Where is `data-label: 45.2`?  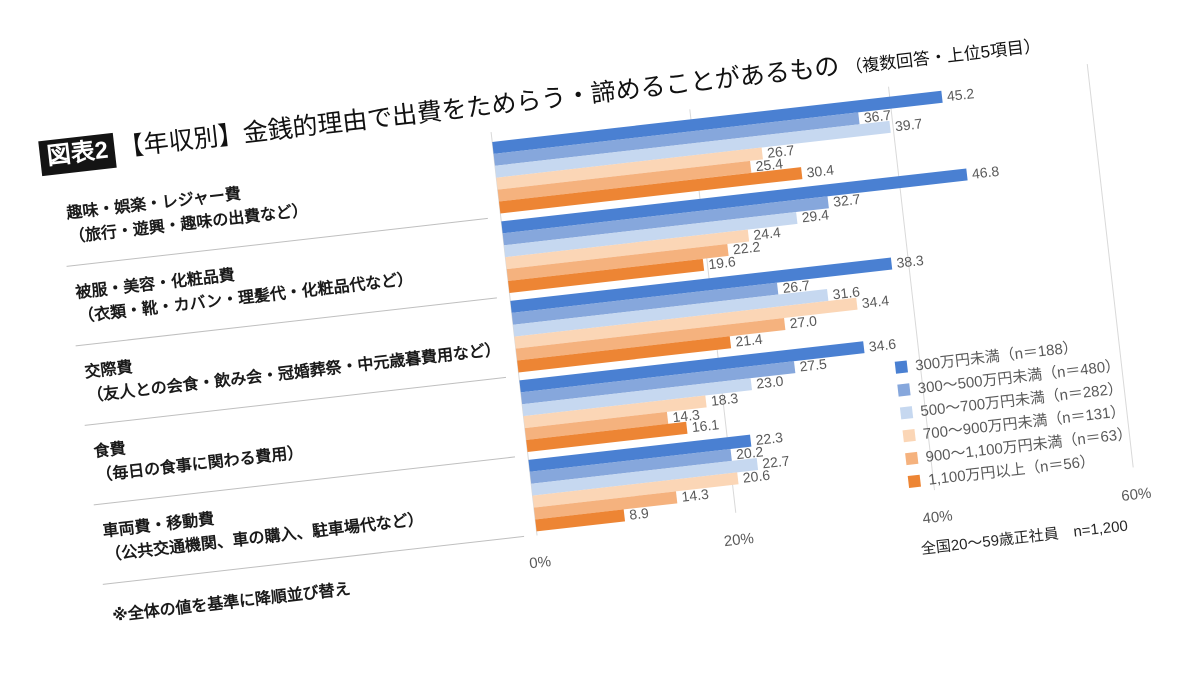
data-label: 45.2 is located at coordinates (960, 94).